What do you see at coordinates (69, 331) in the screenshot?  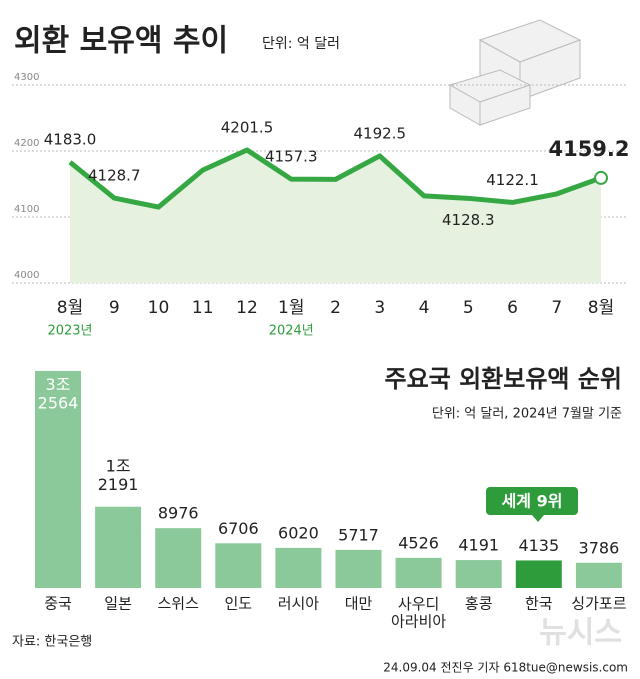 I see `year-label: 2023년` at bounding box center [69, 331].